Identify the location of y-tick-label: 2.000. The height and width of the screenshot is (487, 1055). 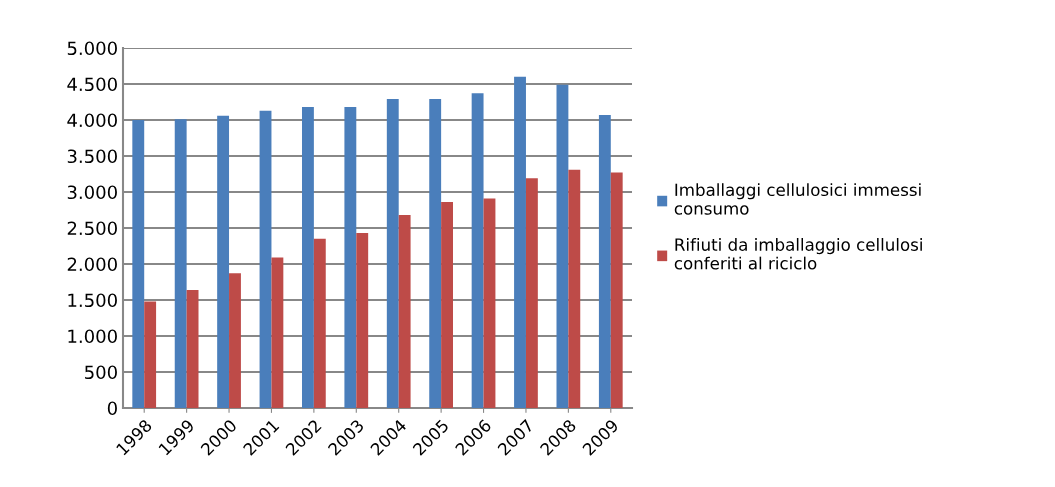
(92, 264).